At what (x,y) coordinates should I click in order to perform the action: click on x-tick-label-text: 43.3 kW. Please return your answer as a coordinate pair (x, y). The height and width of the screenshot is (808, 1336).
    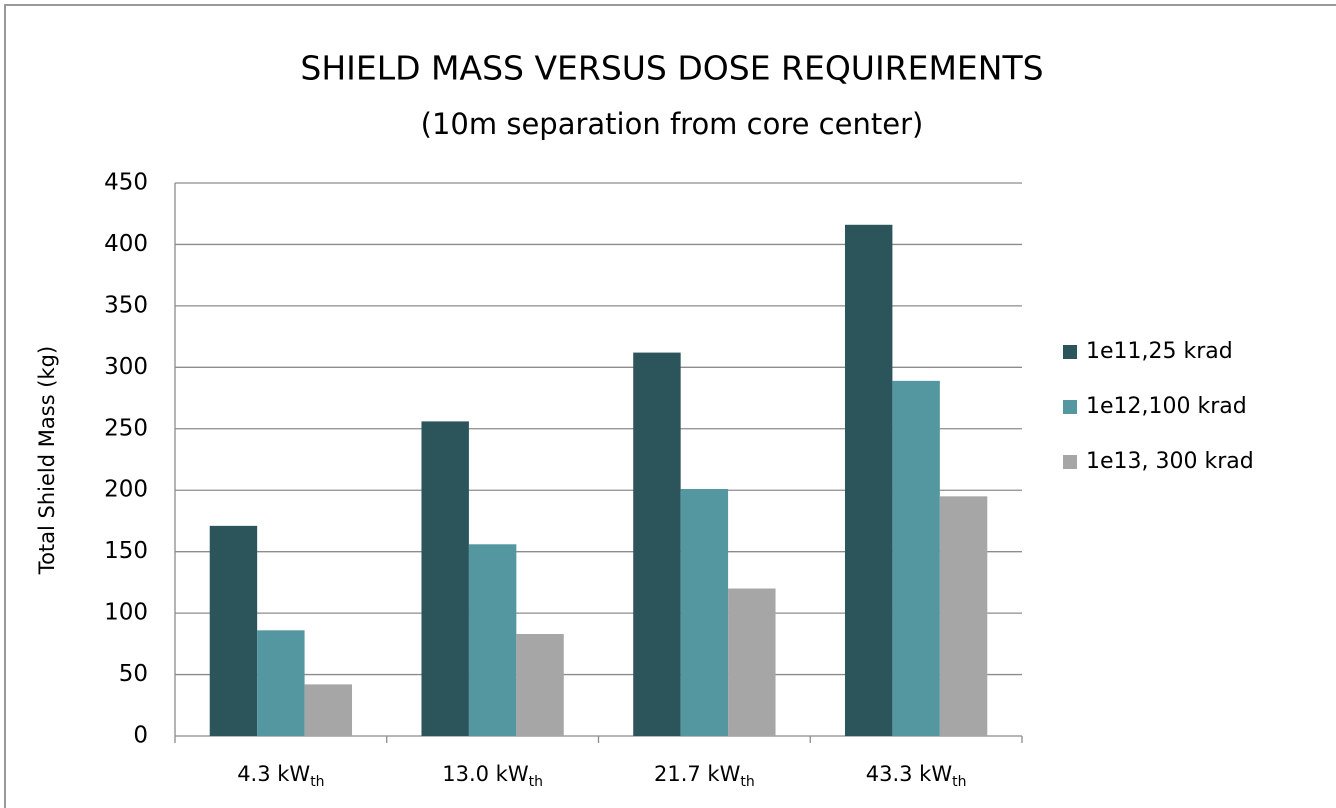
    Looking at the image, I should click on (909, 774).